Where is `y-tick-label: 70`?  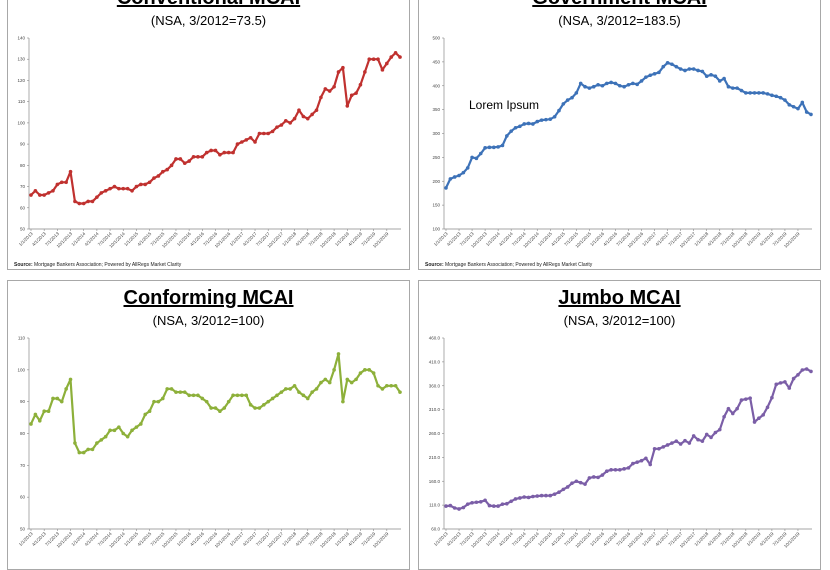 y-tick-label: 70 is located at coordinates (23, 465).